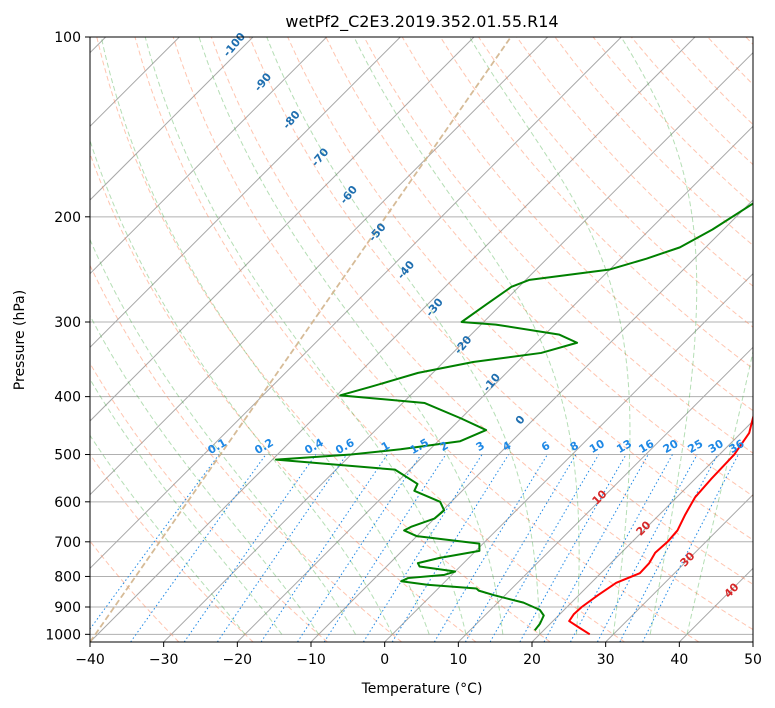 Image resolution: width=775 pixels, height=708 pixels. Describe the element at coordinates (422, 689) in the screenshot. I see `x-axis-label: Temperature (°C)` at that location.